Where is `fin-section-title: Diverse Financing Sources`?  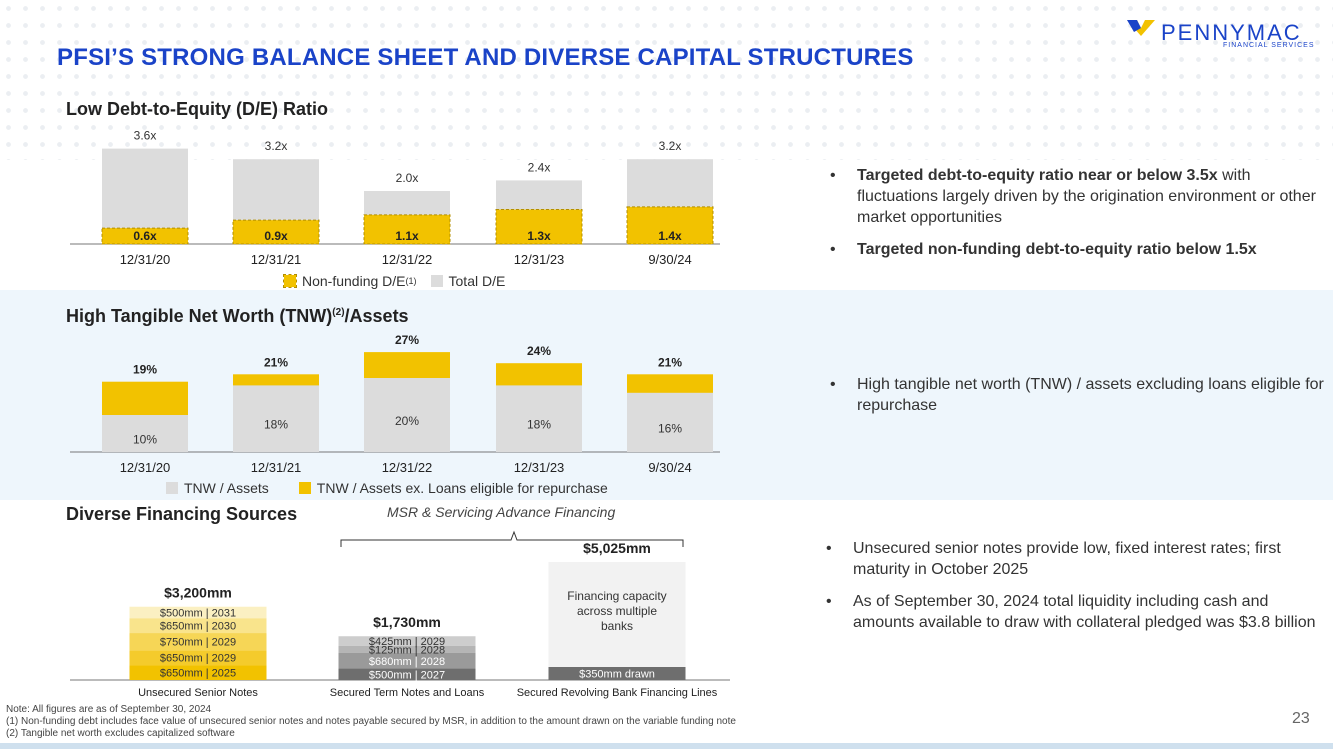 fin-section-title: Diverse Financing Sources is located at coordinates (182, 514).